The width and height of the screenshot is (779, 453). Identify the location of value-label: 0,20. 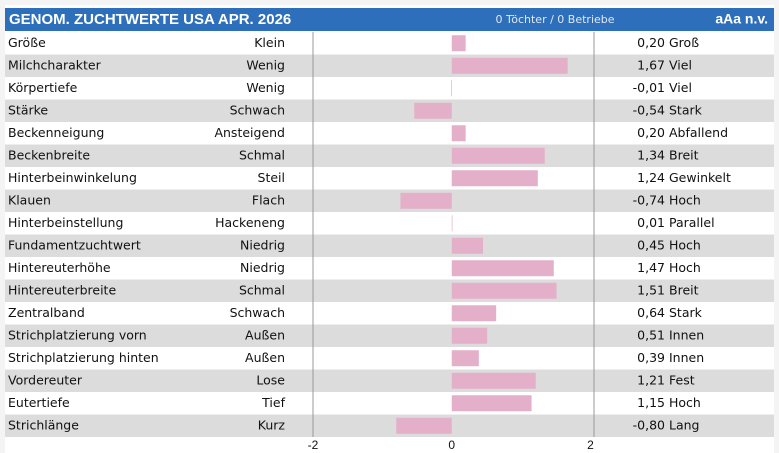
(651, 132).